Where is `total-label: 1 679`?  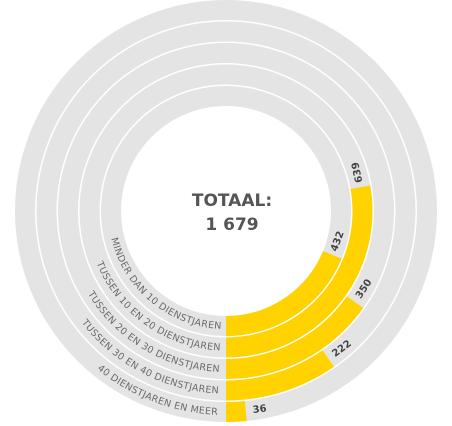 total-label: 1 679 is located at coordinates (231, 225).